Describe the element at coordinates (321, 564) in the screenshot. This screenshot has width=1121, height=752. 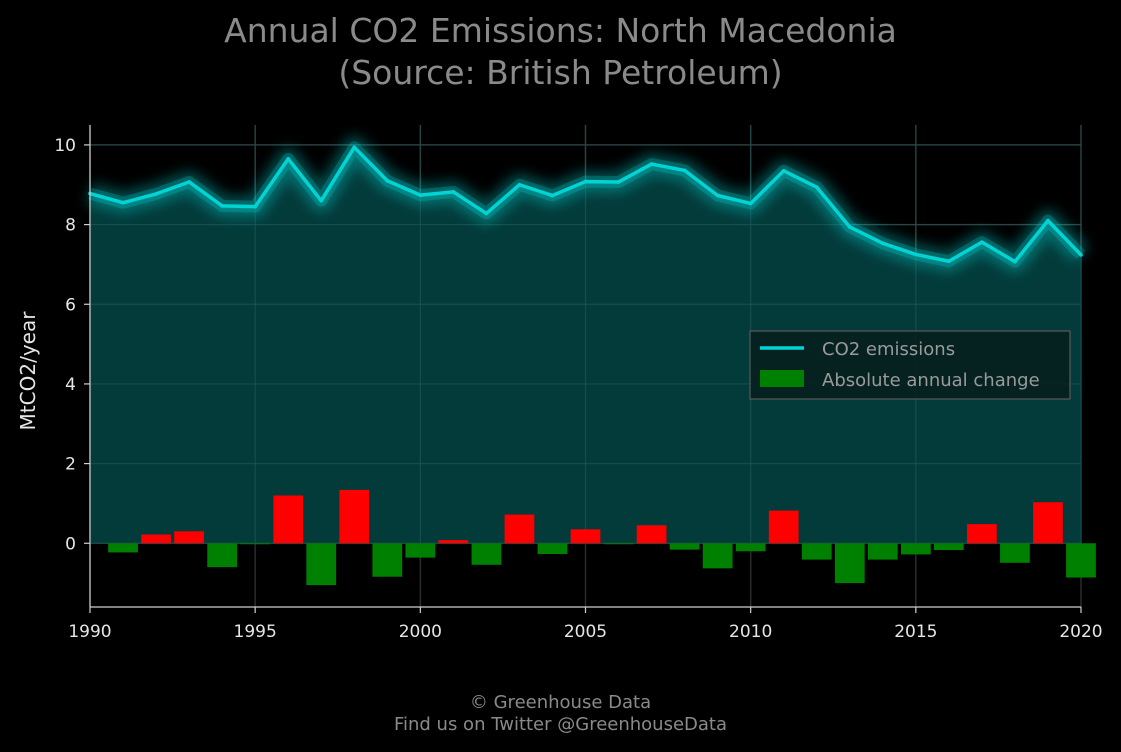
I see `change-bar-1997` at that location.